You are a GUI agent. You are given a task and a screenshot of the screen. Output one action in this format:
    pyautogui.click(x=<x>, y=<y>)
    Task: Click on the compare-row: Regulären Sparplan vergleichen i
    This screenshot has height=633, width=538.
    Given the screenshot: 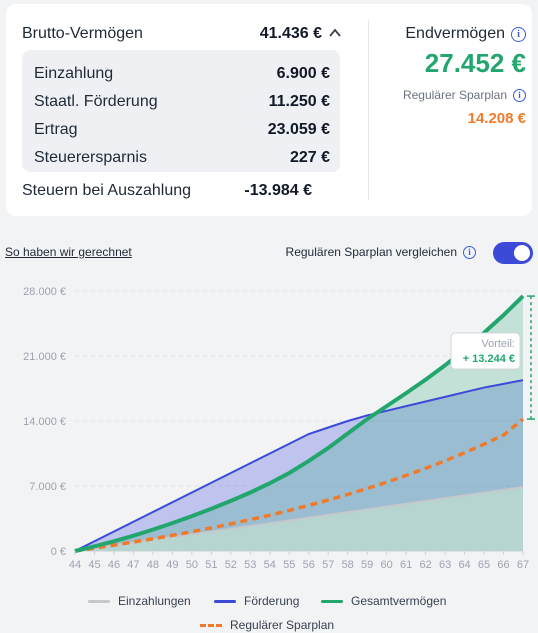 What is the action you would take?
    pyautogui.click(x=381, y=252)
    